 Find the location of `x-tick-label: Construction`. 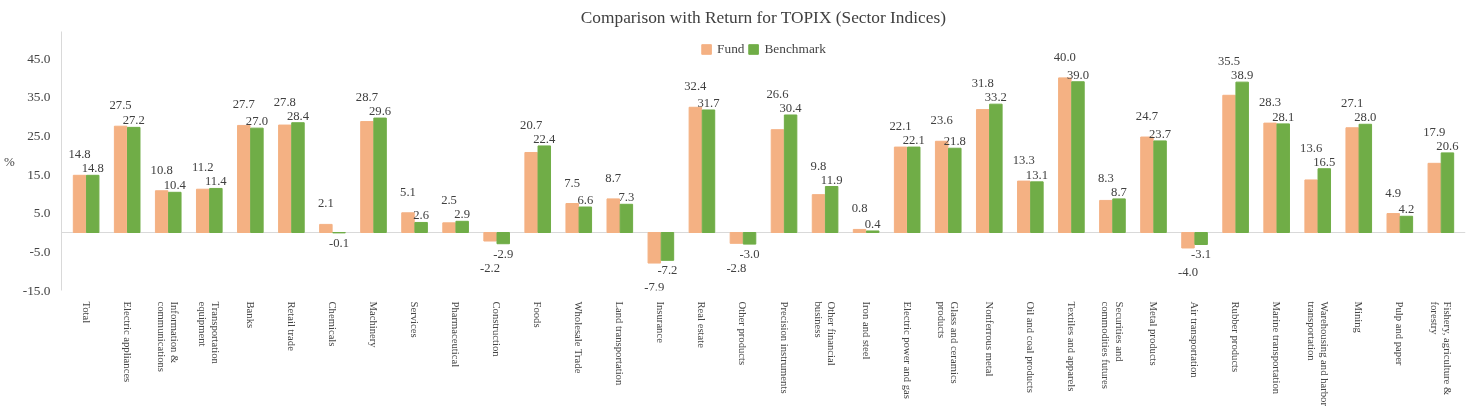

x-tick-label: Construction is located at coordinates (497, 329).